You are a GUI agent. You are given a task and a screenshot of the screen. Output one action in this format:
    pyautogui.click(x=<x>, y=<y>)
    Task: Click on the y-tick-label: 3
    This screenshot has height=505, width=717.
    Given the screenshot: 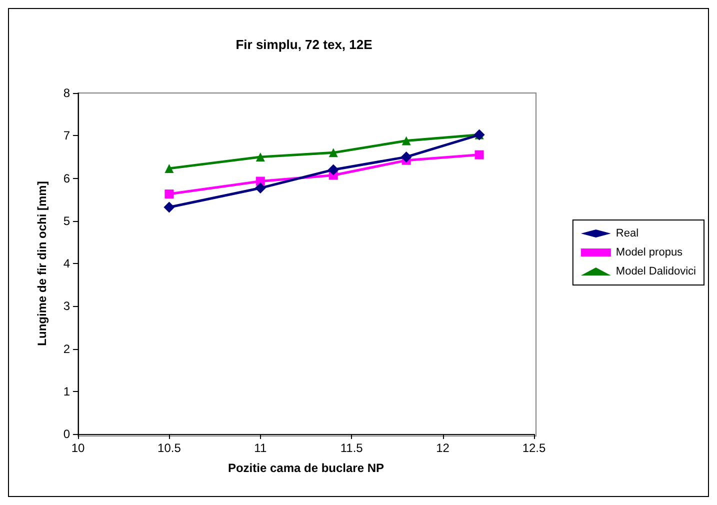 What is the action you would take?
    pyautogui.click(x=66, y=306)
    